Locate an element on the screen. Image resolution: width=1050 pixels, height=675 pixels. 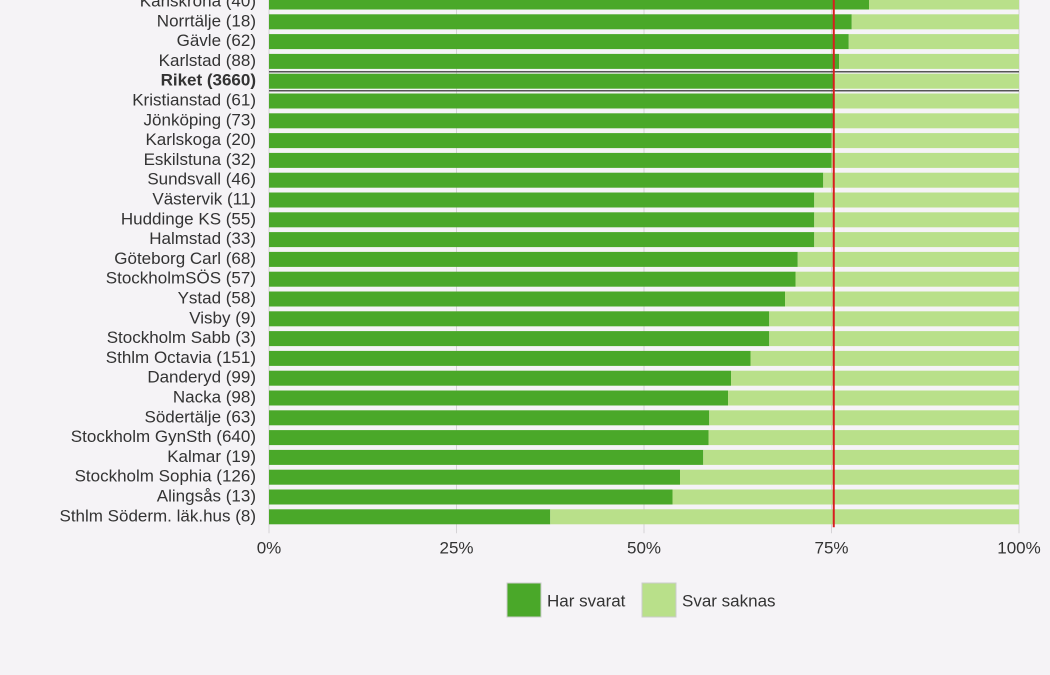
y-tick-label: Göteborg Carl (68) is located at coordinates (185, 258).